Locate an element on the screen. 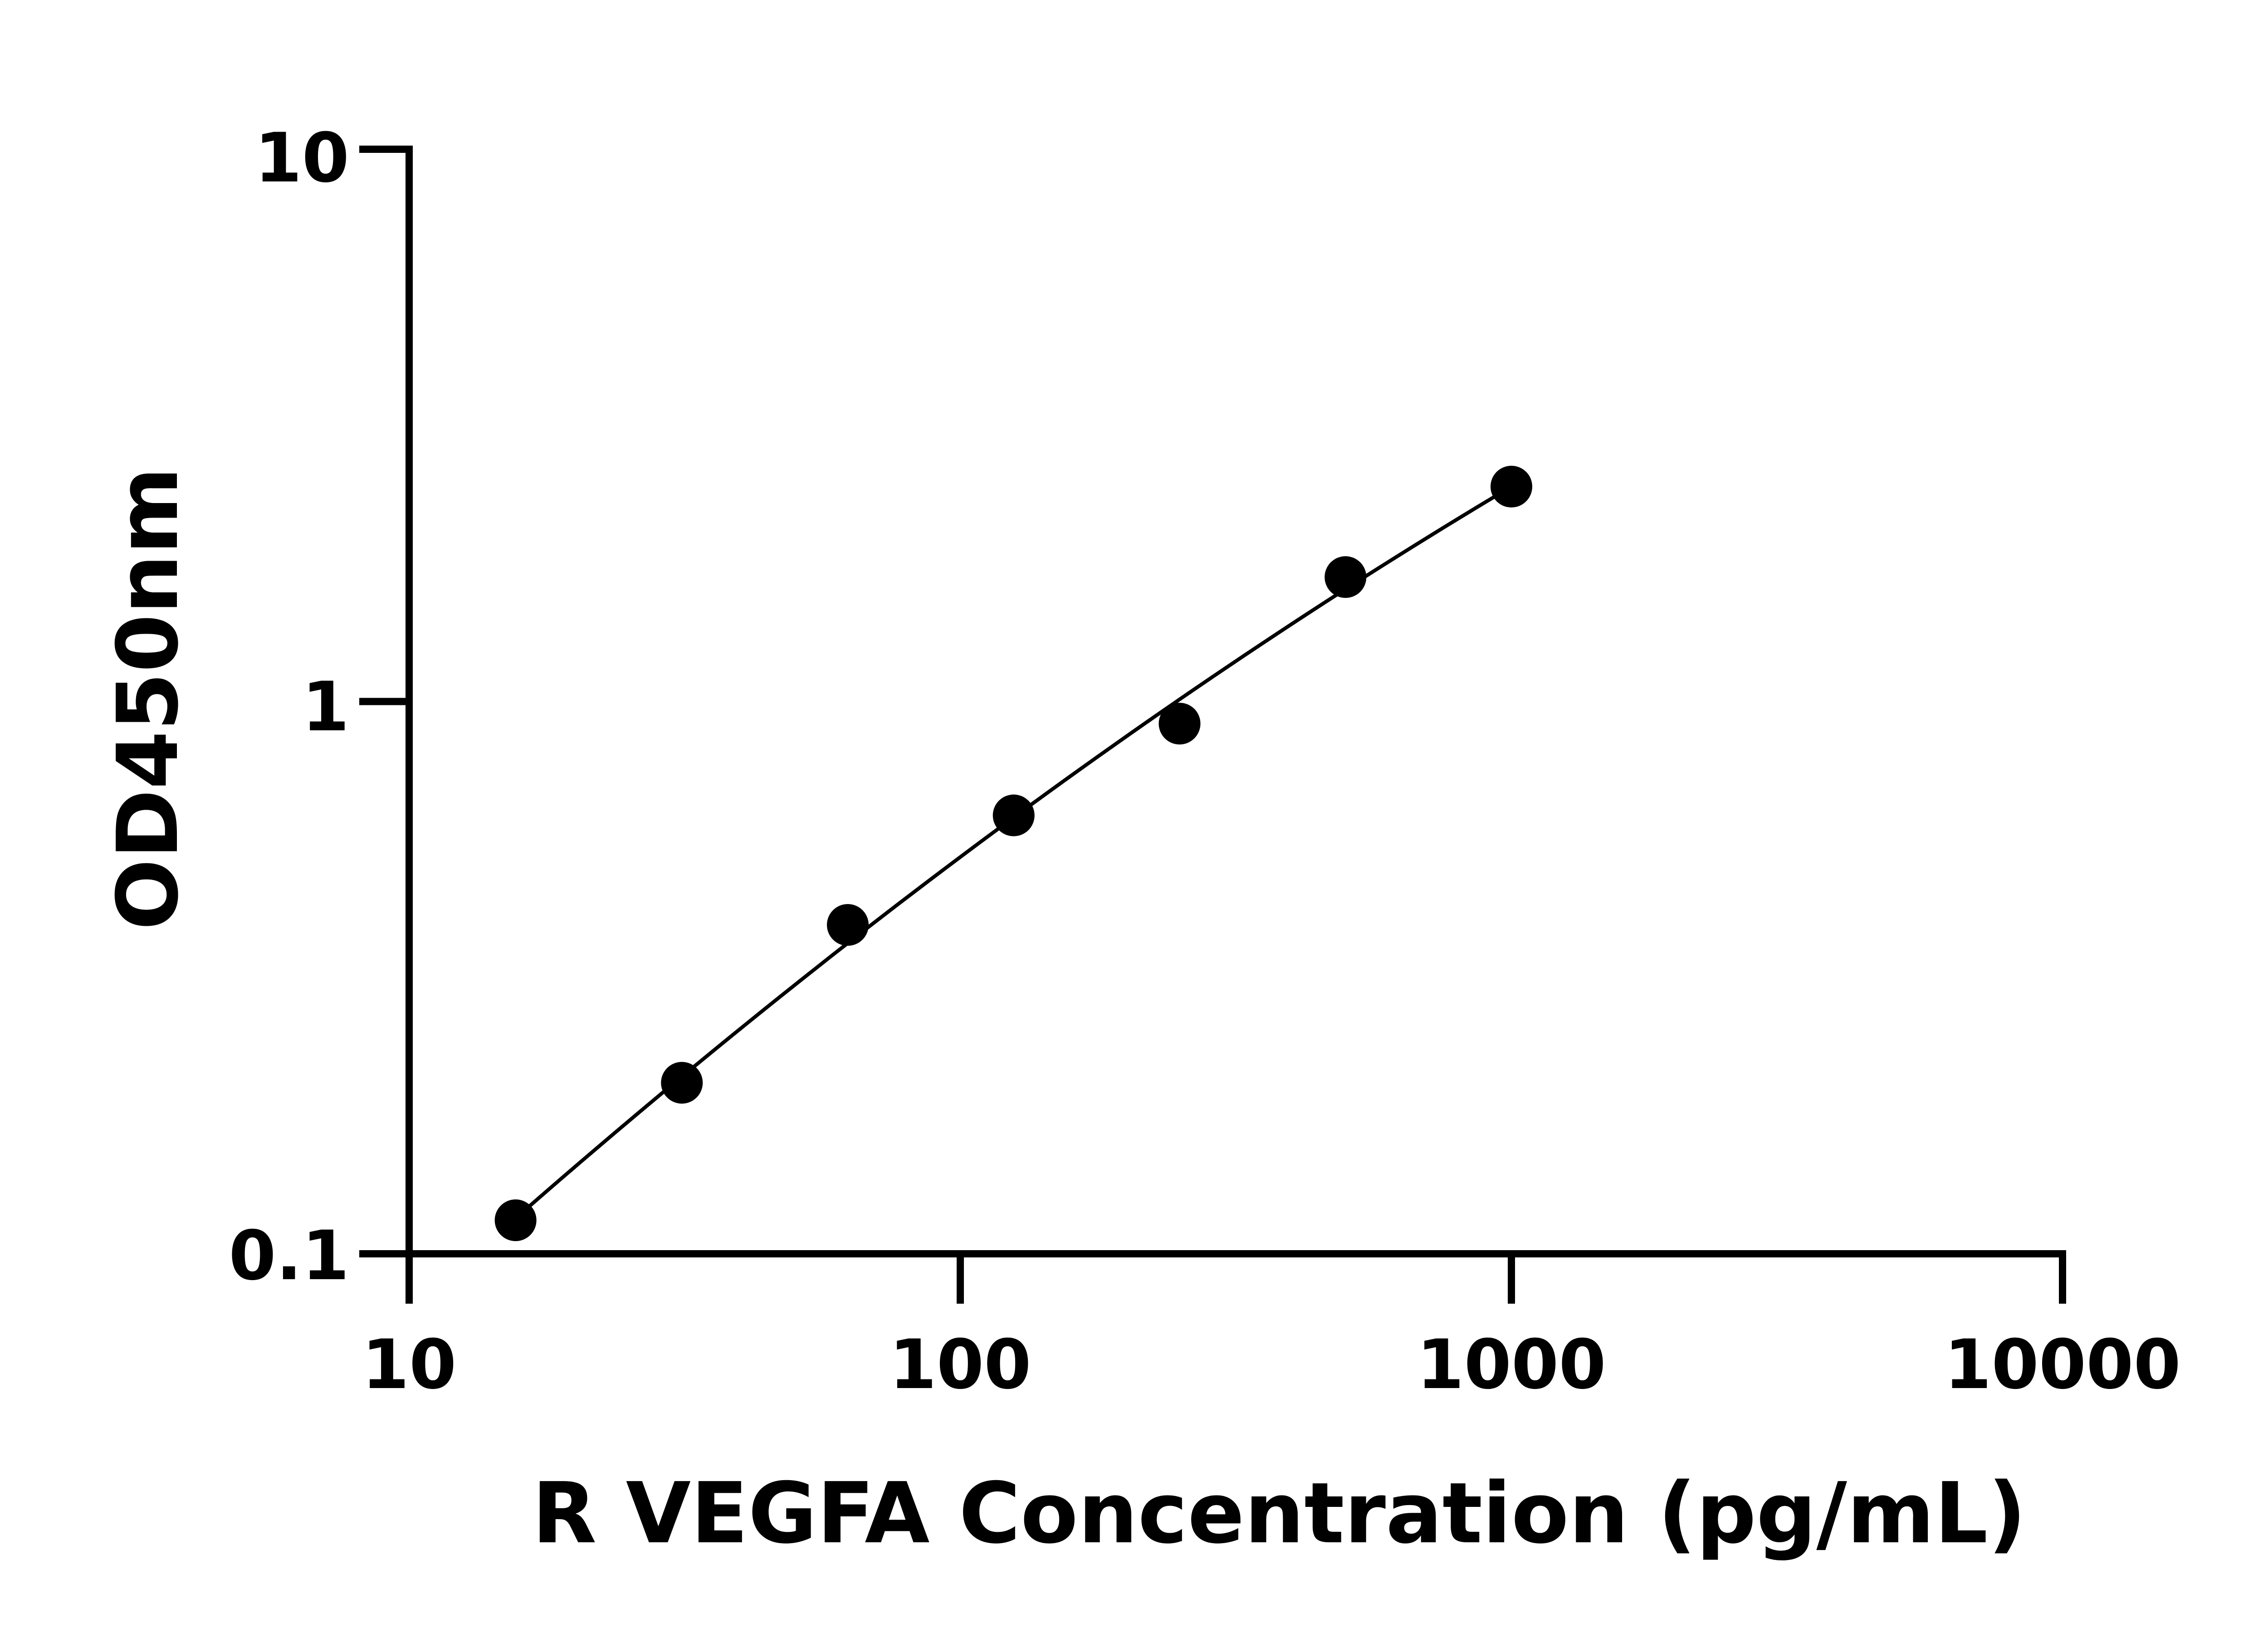  y-tick-label: 10 is located at coordinates (302, 158).